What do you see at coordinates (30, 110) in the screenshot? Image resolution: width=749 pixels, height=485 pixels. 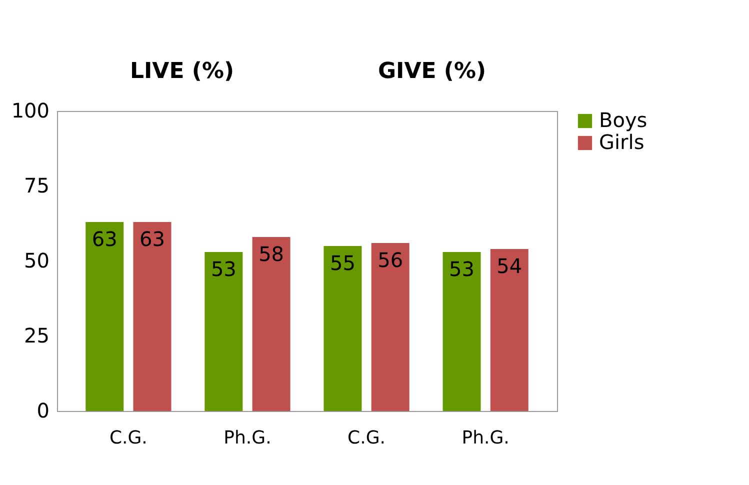 I see `y-tick-label: 100` at bounding box center [30, 110].